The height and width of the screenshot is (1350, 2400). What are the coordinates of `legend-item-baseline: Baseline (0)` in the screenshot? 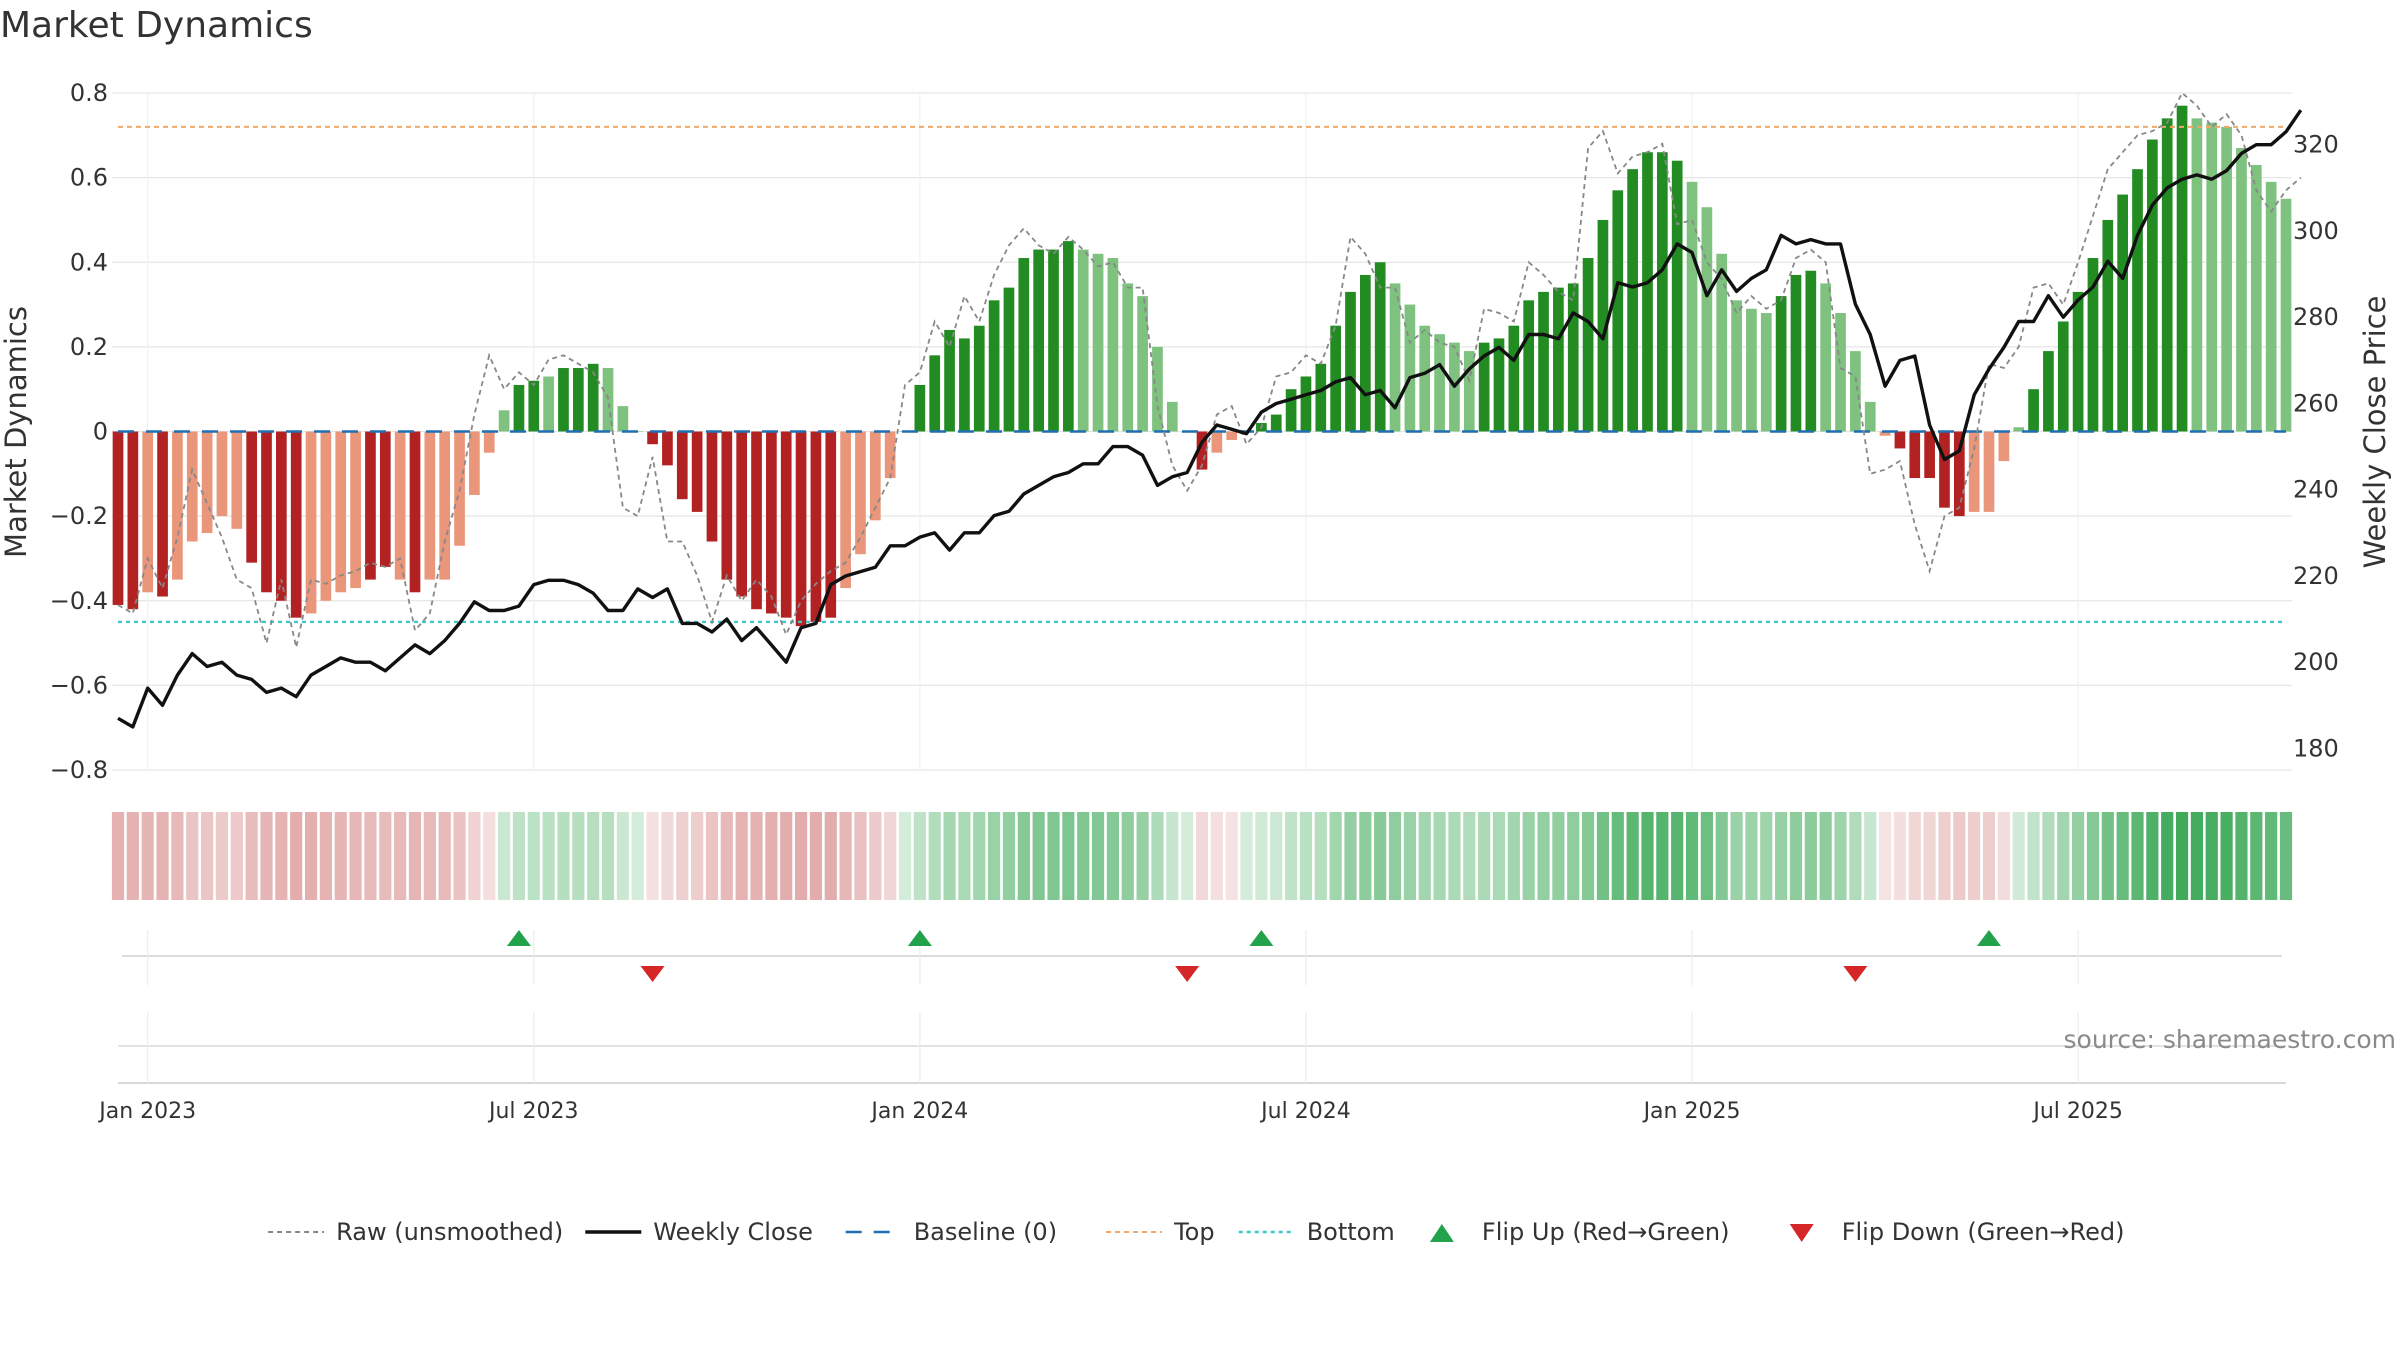 It's located at (951, 1232).